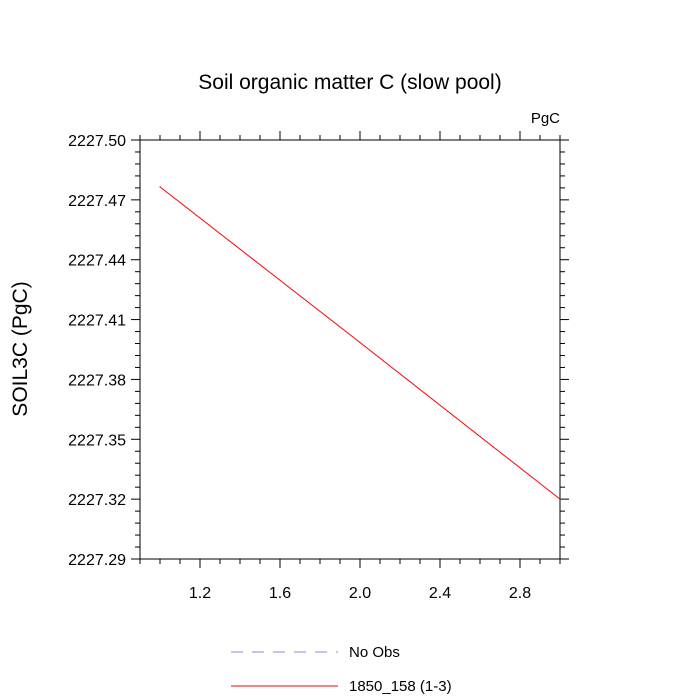  What do you see at coordinates (200, 593) in the screenshot?
I see `x-tick-label: 1.2` at bounding box center [200, 593].